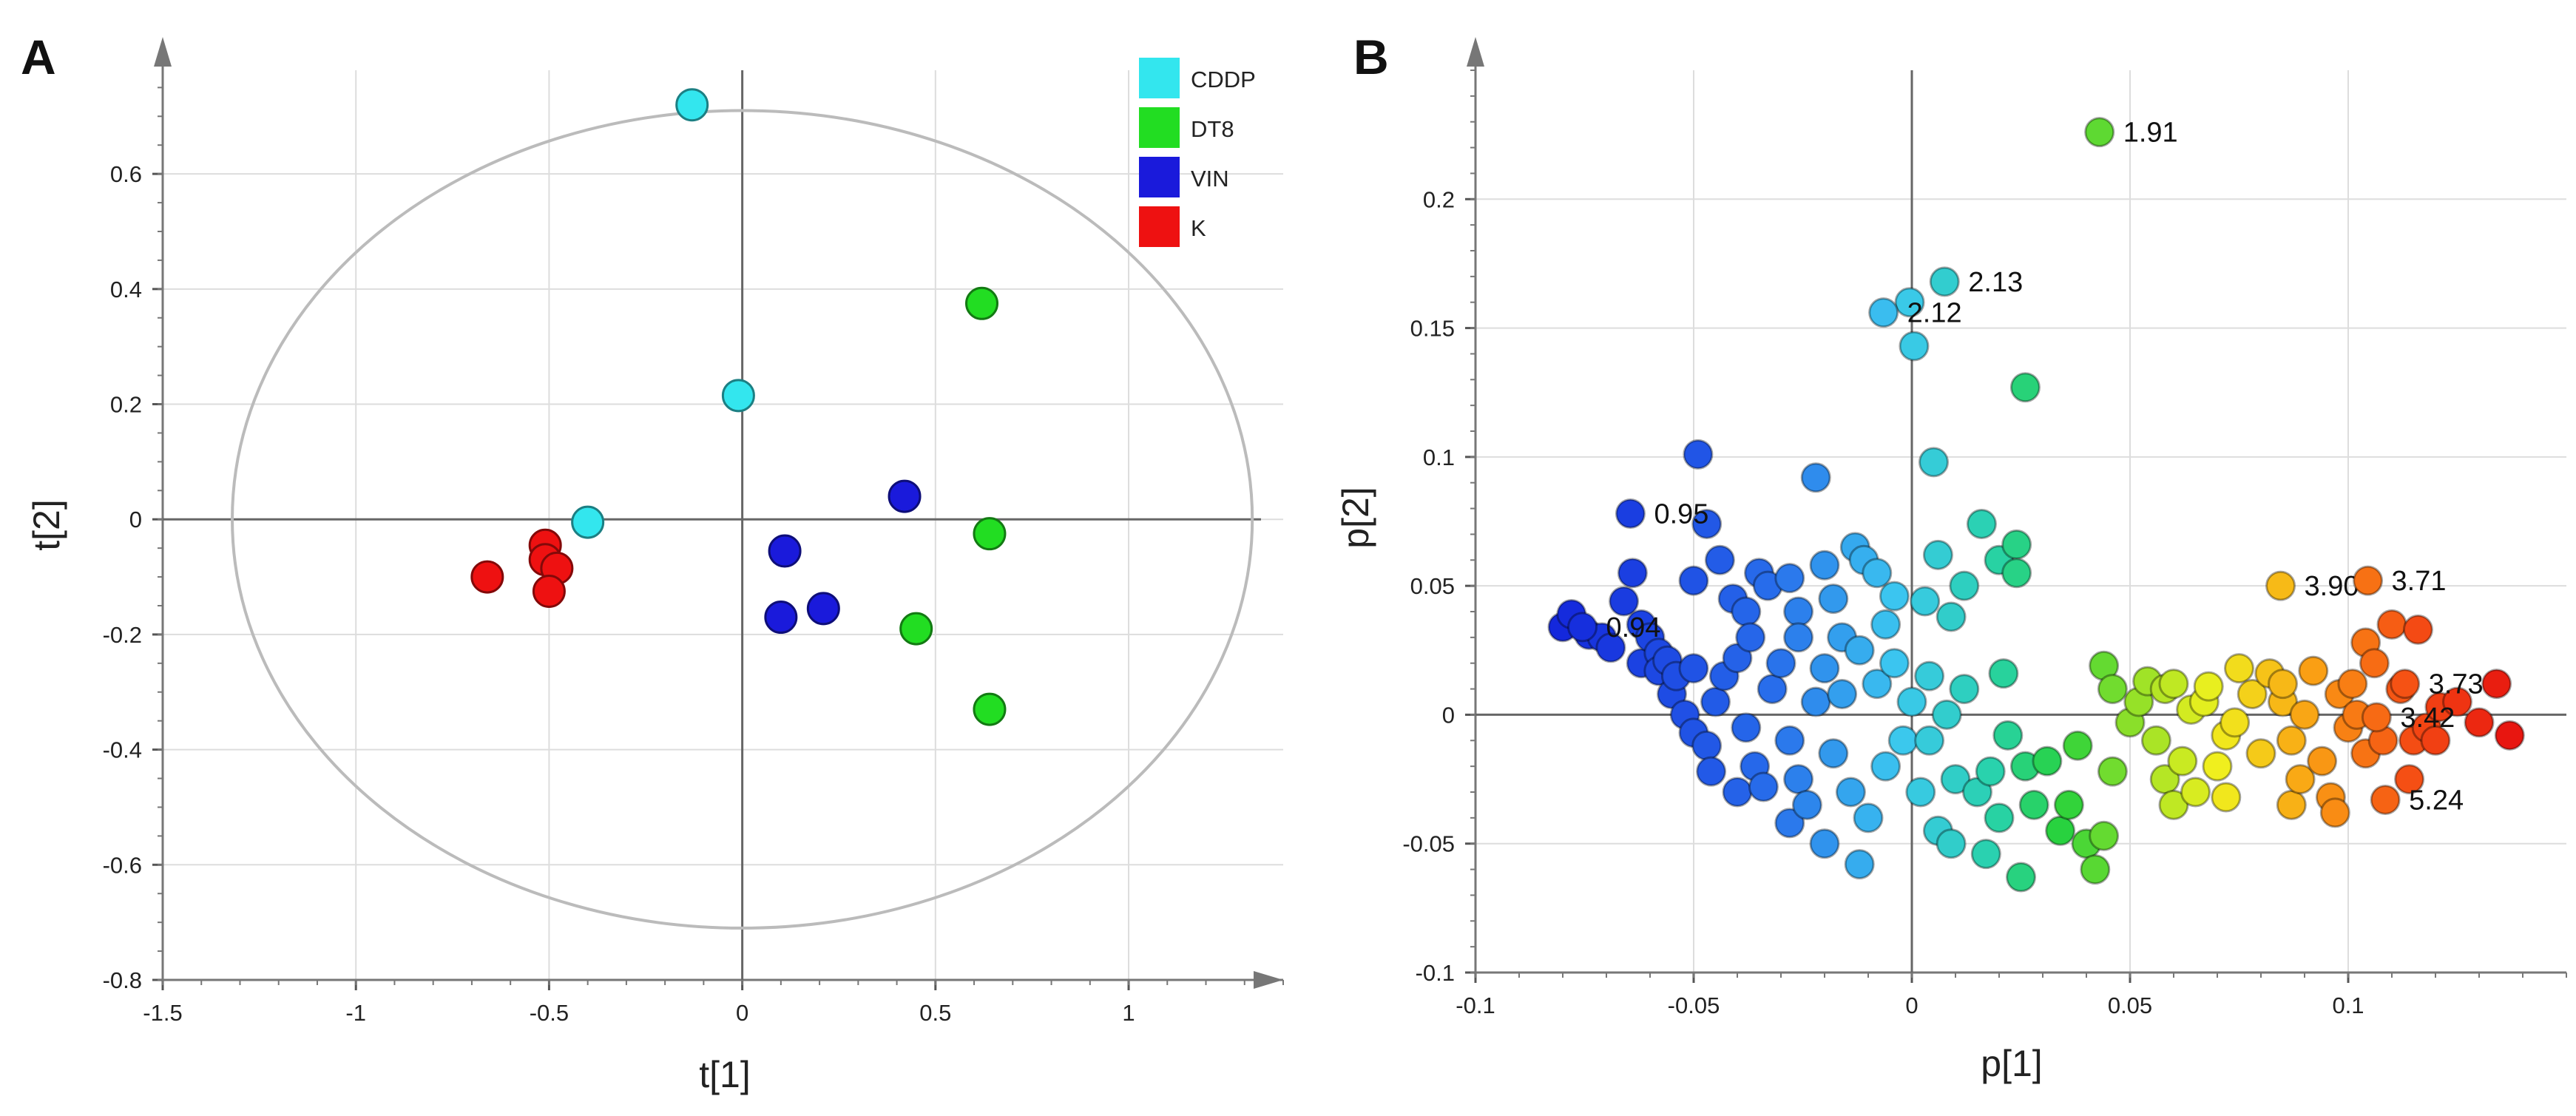 This screenshot has height=1116, width=2576. What do you see at coordinates (2150, 133) in the screenshot?
I see `panel-b-point-label: 1.91` at bounding box center [2150, 133].